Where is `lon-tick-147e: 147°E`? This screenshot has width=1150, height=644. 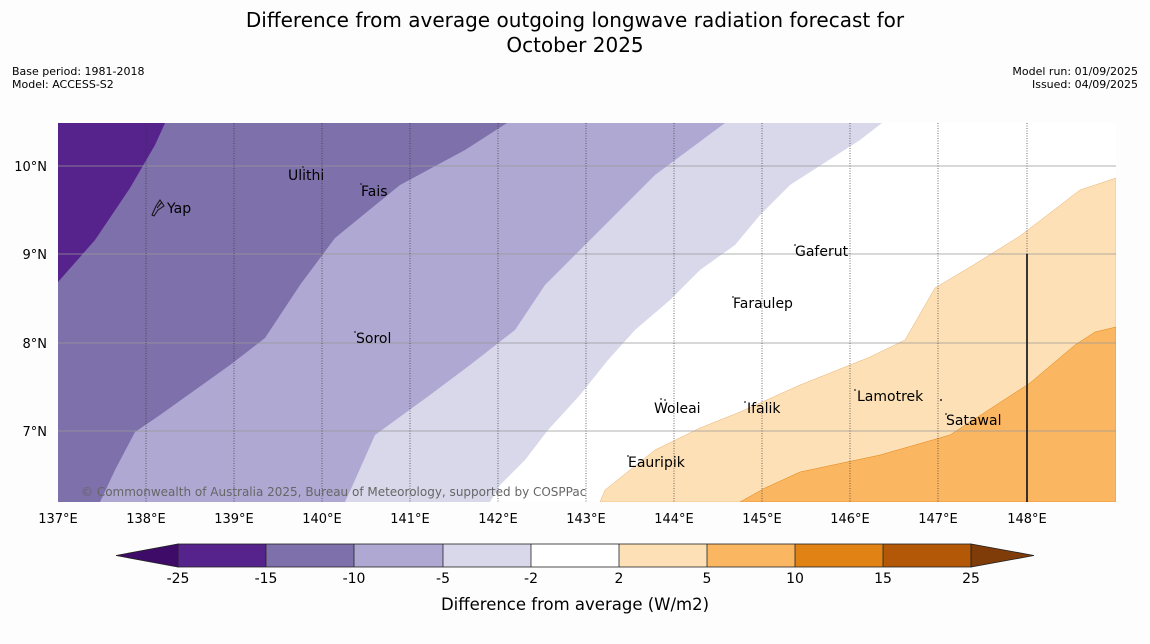
lon-tick-147e: 147°E is located at coordinates (938, 519).